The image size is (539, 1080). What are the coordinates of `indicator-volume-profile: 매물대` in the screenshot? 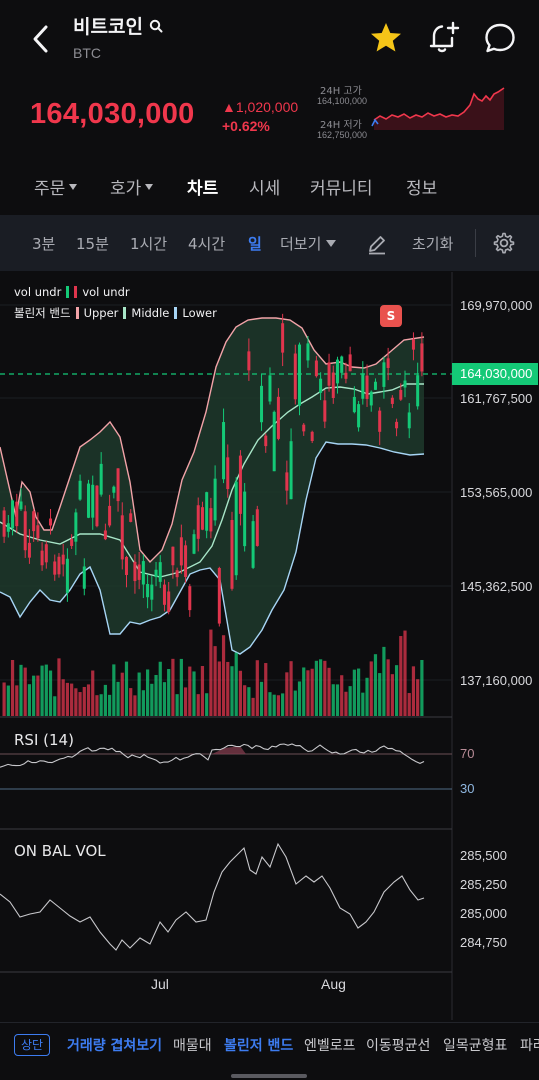 It's located at (192, 1046).